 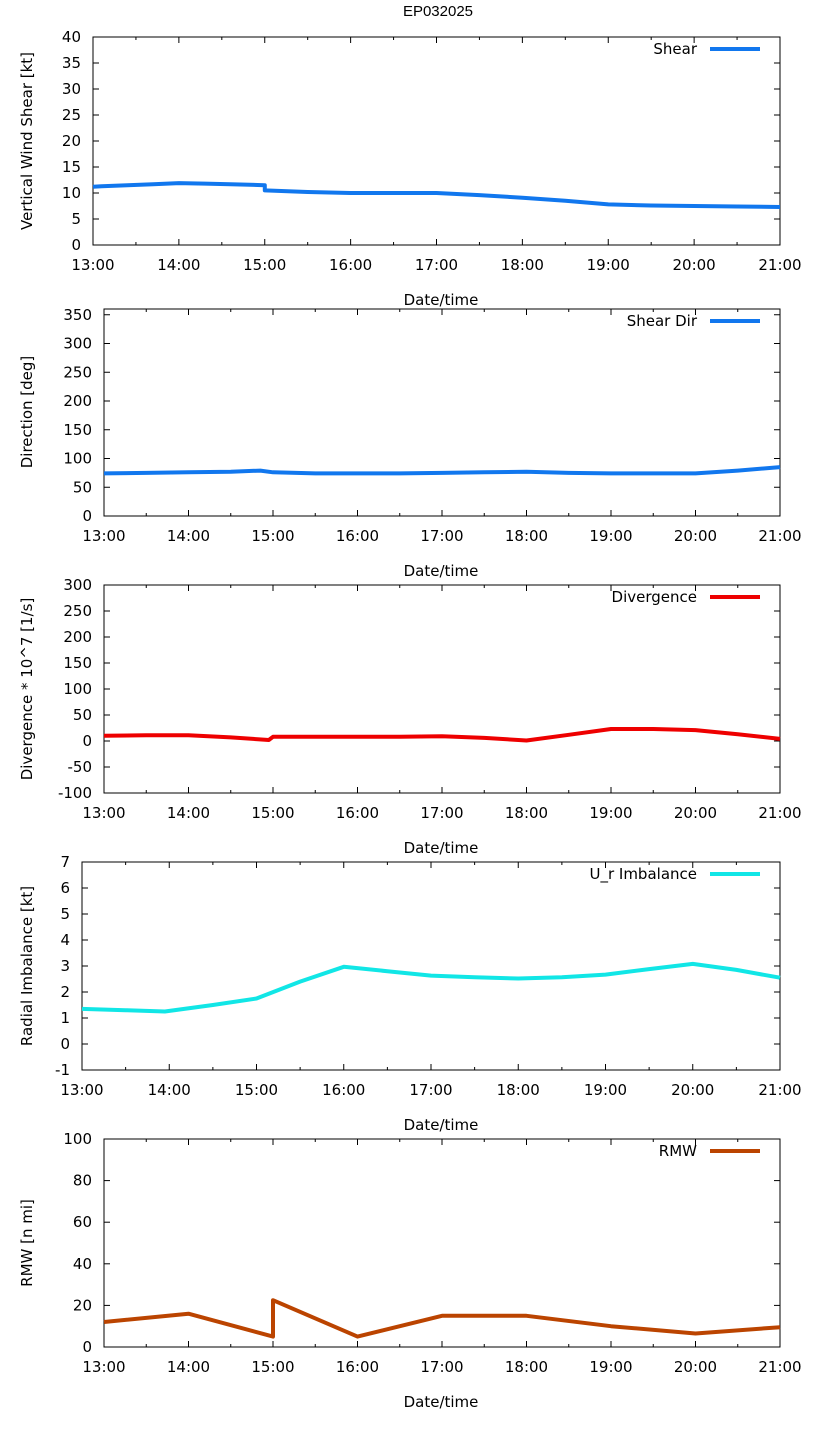 What do you see at coordinates (65, 888) in the screenshot?
I see `y-tick-label: 6` at bounding box center [65, 888].